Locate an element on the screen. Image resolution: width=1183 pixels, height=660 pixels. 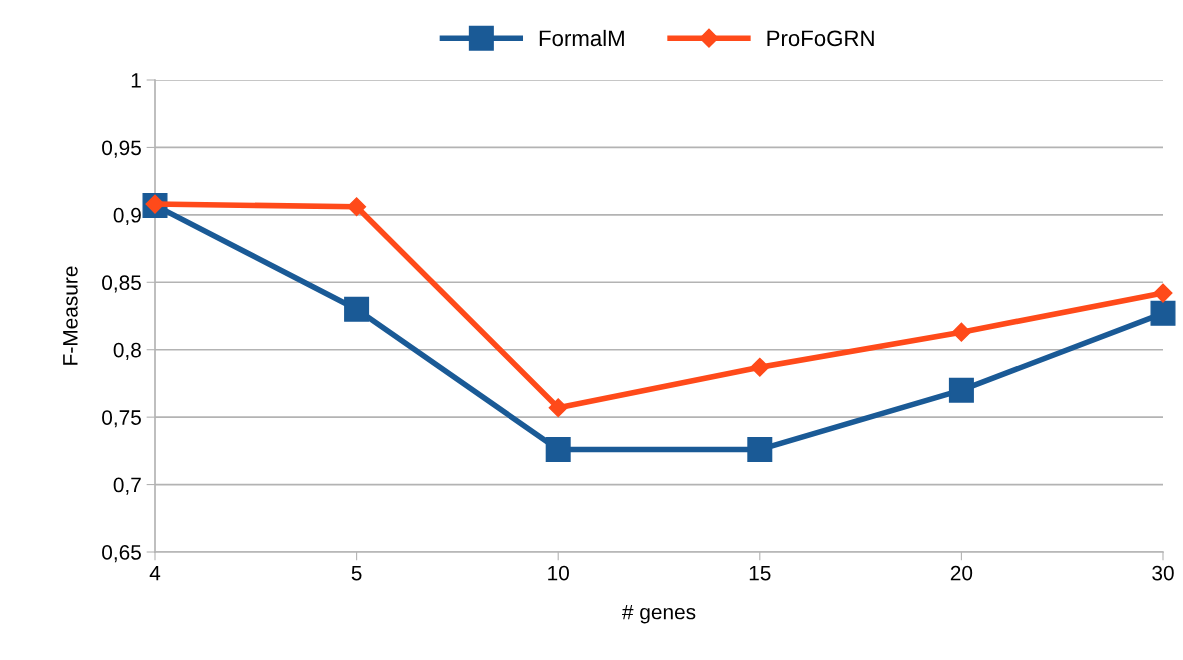
x-tick-label: 5 is located at coordinates (356, 573).